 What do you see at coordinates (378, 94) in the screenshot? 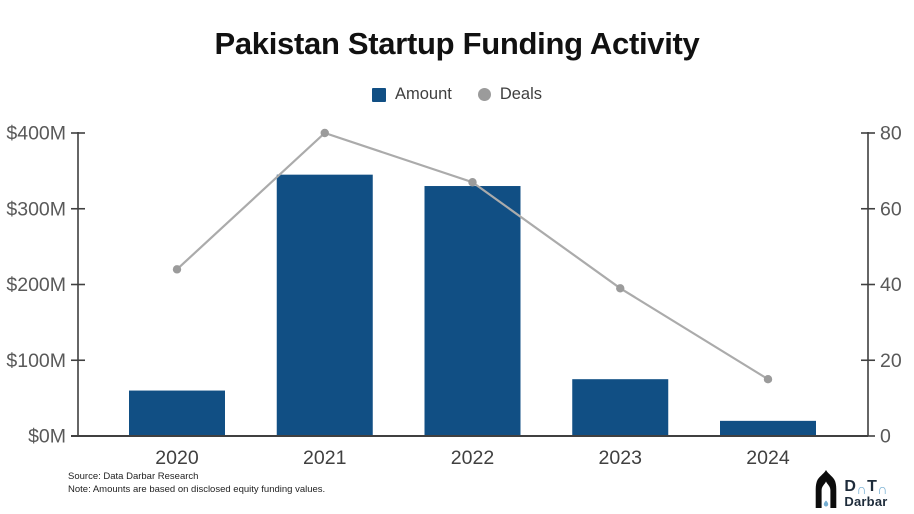
I see `amount-swatch-icon` at bounding box center [378, 94].